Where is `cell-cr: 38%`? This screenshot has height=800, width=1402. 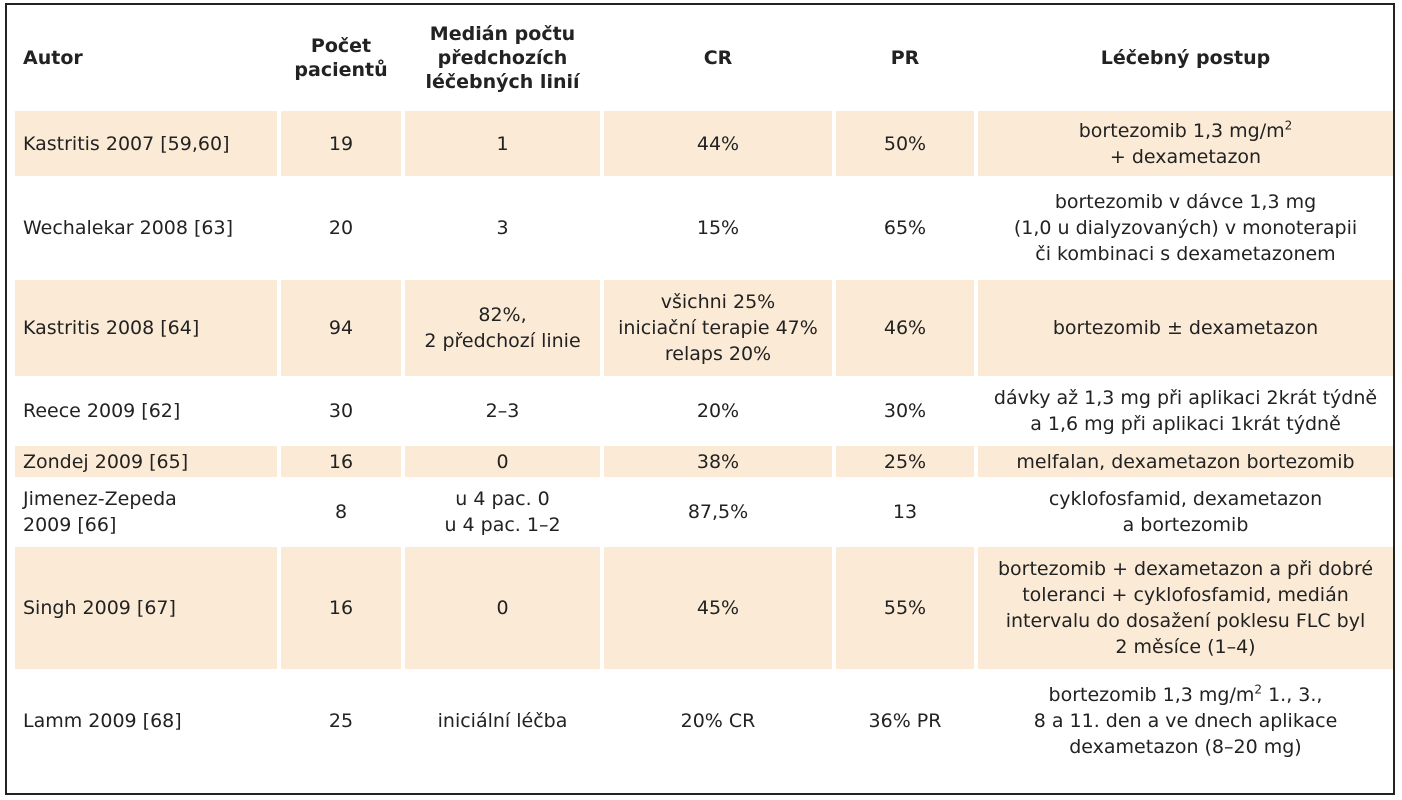
cell-cr: 38% is located at coordinates (718, 461).